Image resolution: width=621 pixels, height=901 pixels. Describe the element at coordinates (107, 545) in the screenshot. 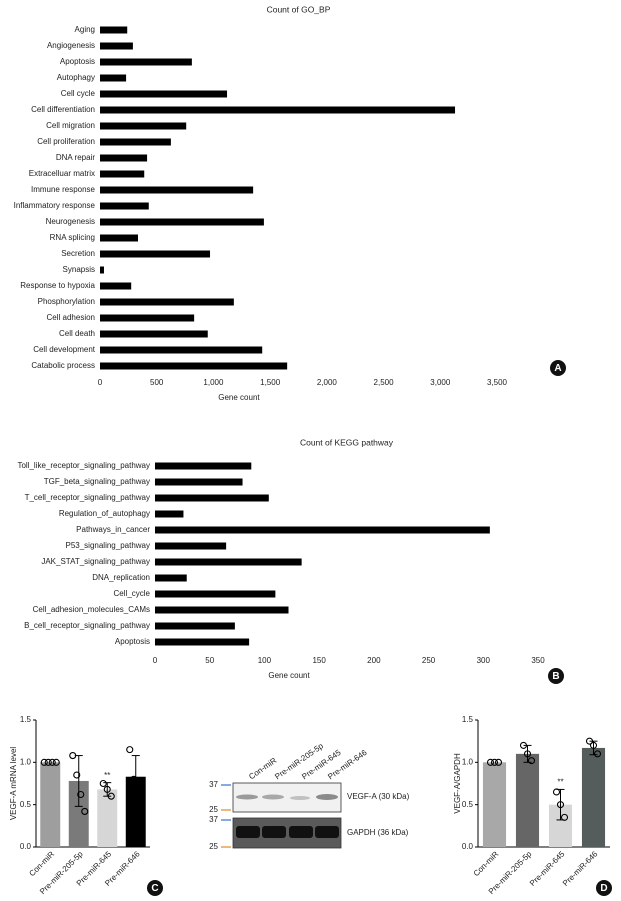

I see `y-tick-label: P53_signaling_pathway` at that location.